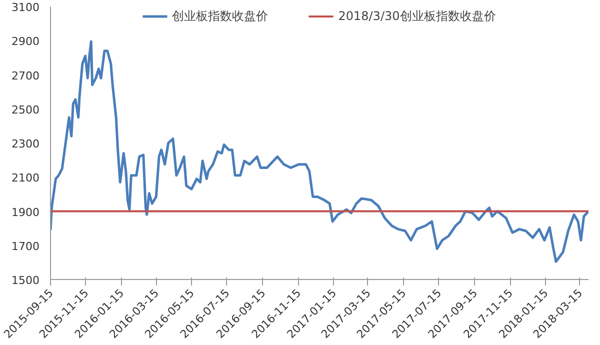 This screenshot has height=345, width=600. I want to click on y-tick-label: 2900, so click(26, 41).